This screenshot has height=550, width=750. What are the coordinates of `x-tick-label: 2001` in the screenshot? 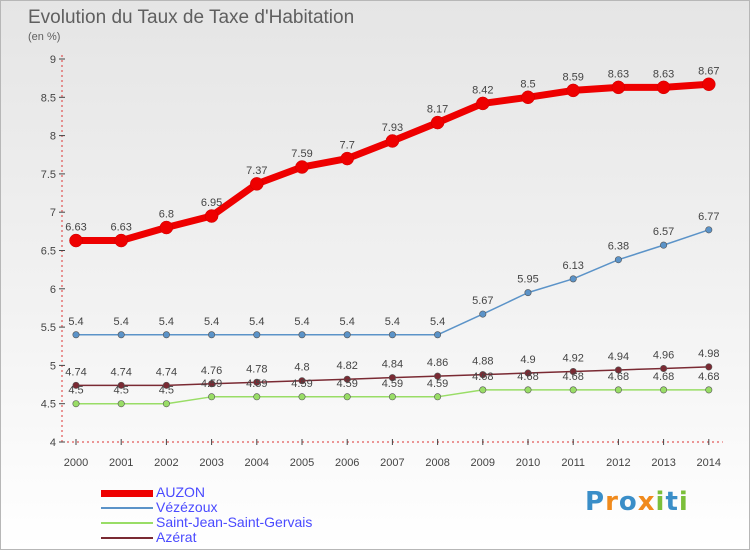 It's located at (121, 463).